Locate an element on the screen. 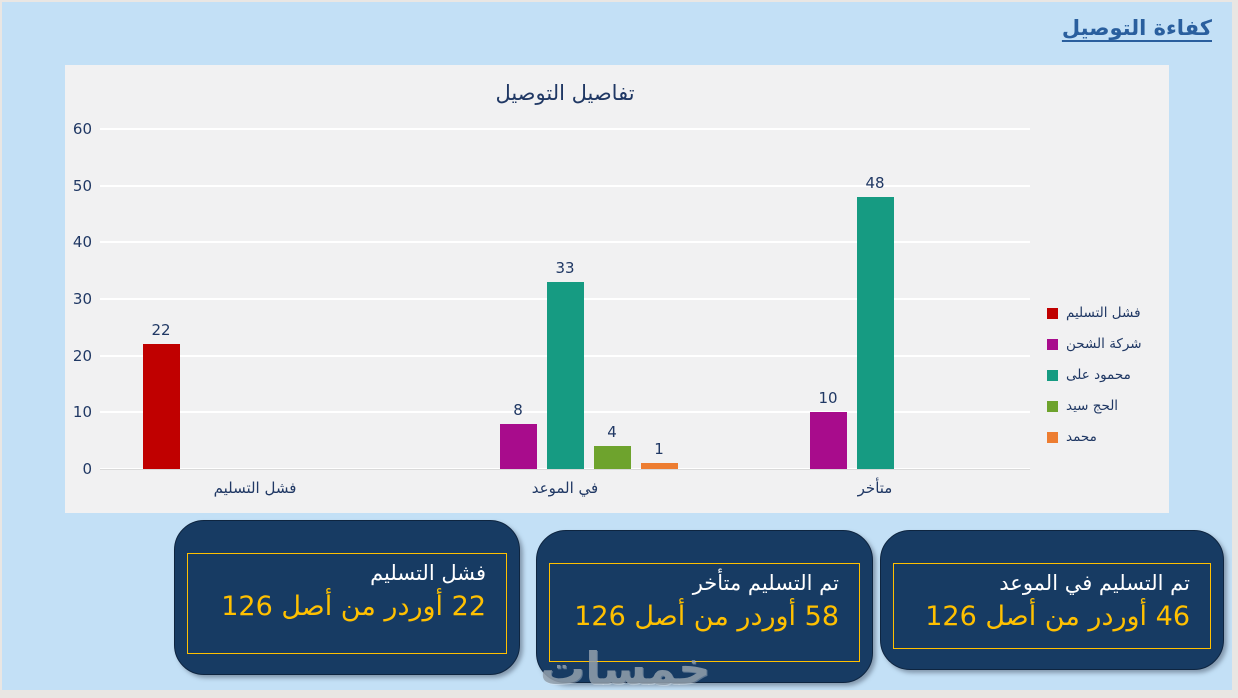 This screenshot has width=1238, height=698. bar-group-1: 8 33 4 1 is located at coordinates (565, 299).